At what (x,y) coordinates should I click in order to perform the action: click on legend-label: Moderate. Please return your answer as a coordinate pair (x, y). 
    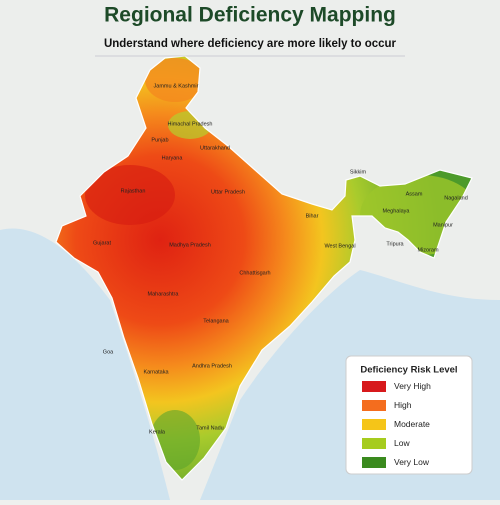
    Looking at the image, I should click on (412, 424).